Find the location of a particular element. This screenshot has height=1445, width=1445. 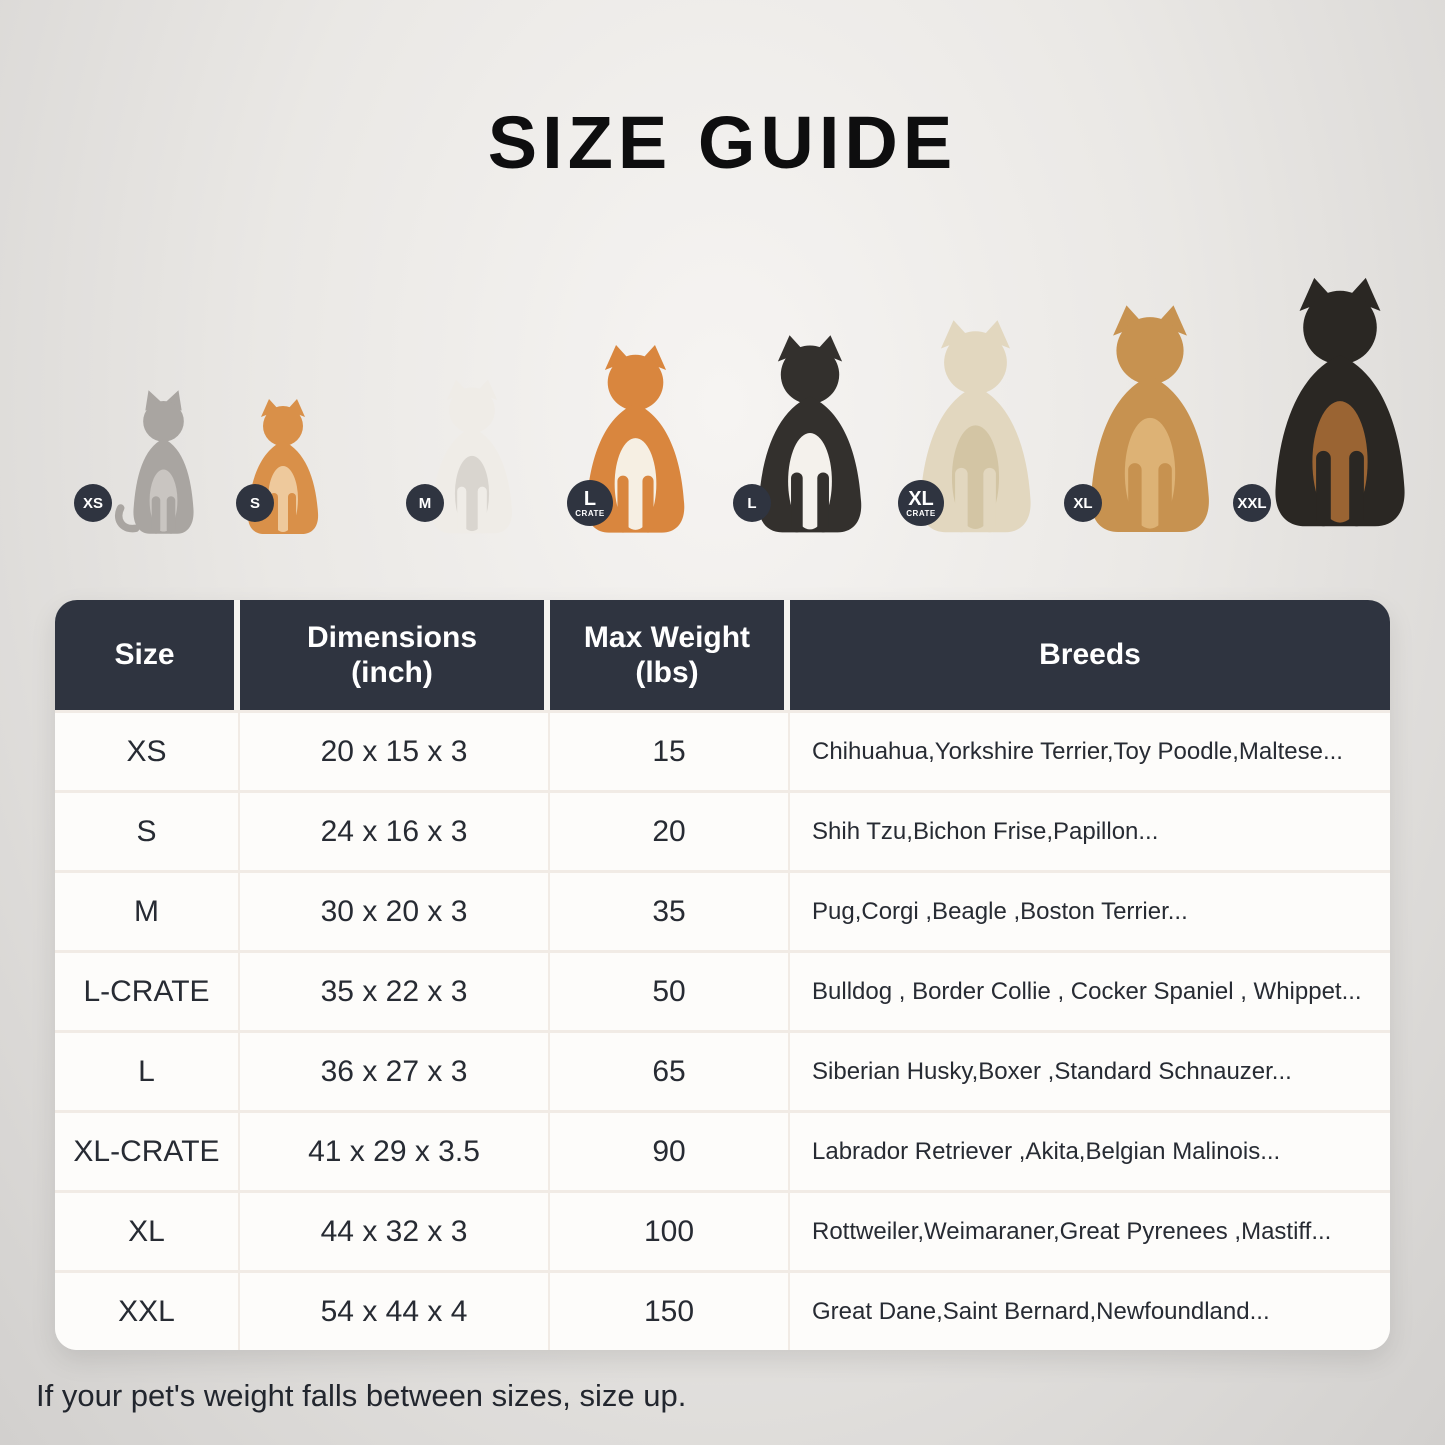

size-badge-xs: XS is located at coordinates (93, 503).